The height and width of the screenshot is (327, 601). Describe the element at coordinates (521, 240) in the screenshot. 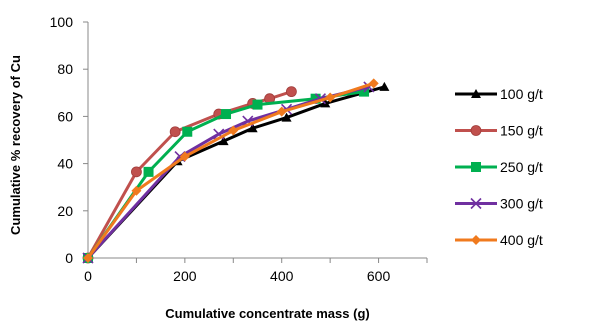

I see `legend-label: 400 g/t` at that location.